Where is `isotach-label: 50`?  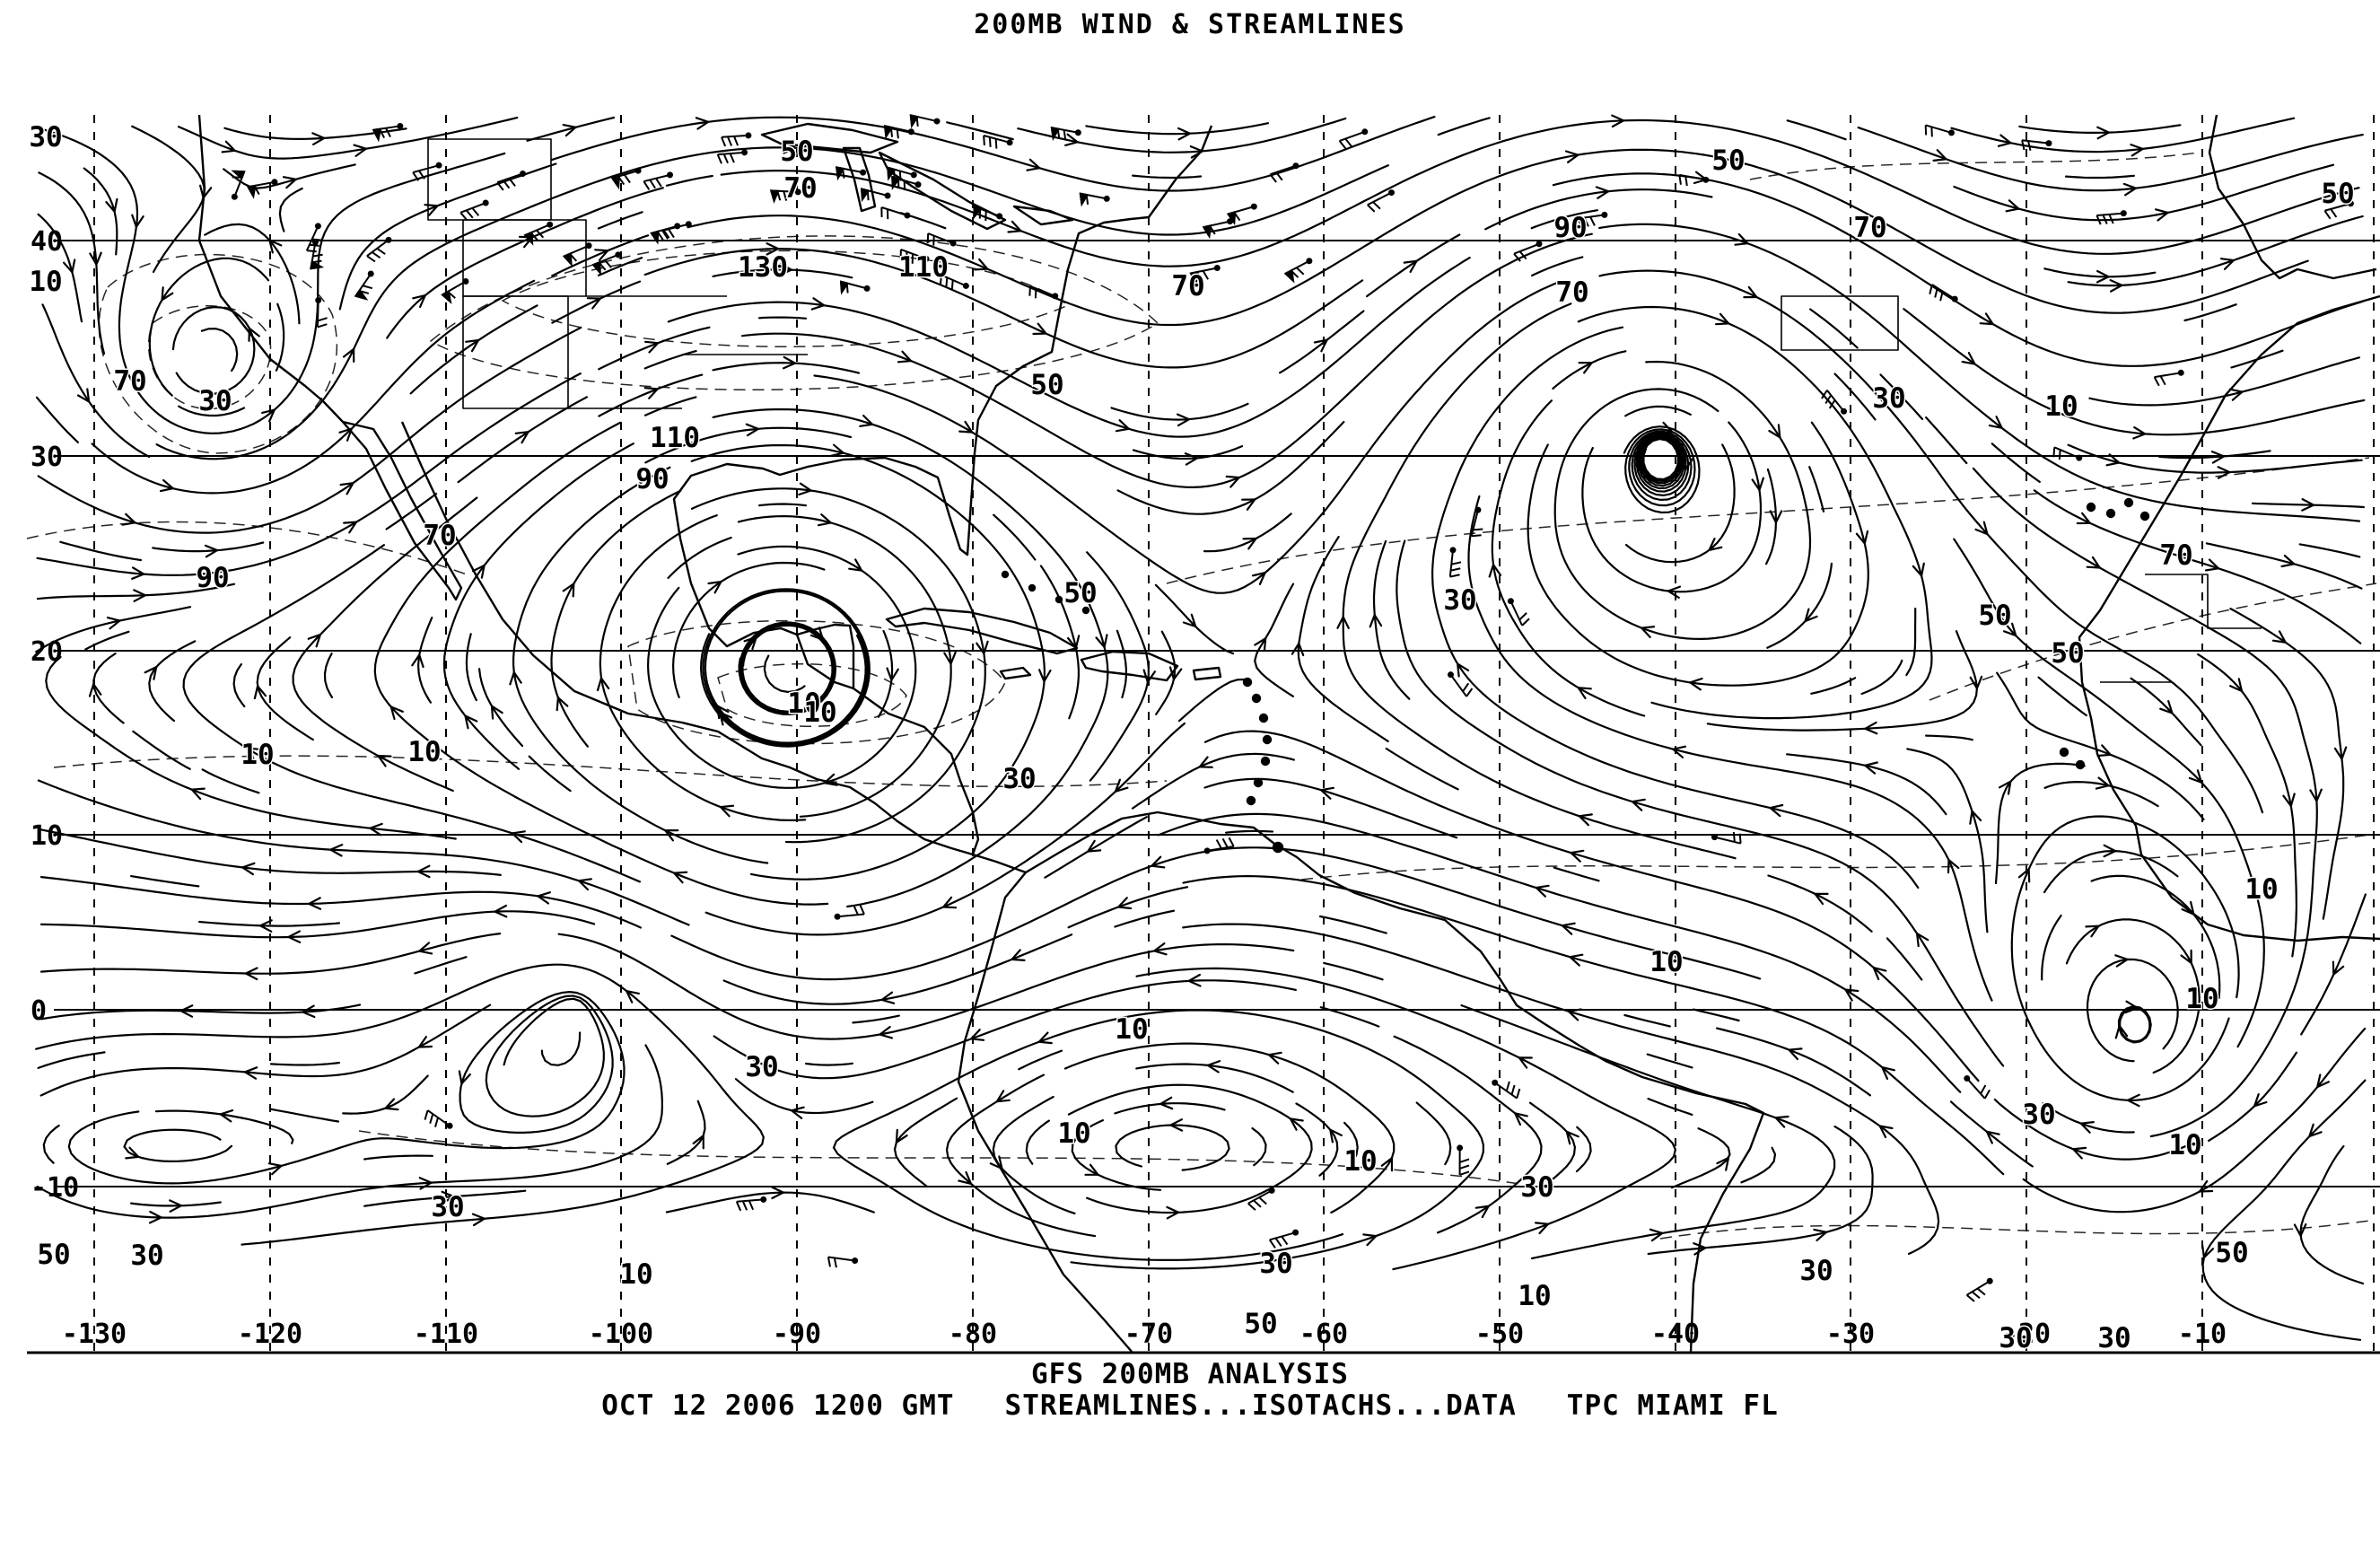
isotach-label: 50 is located at coordinates (2338, 194).